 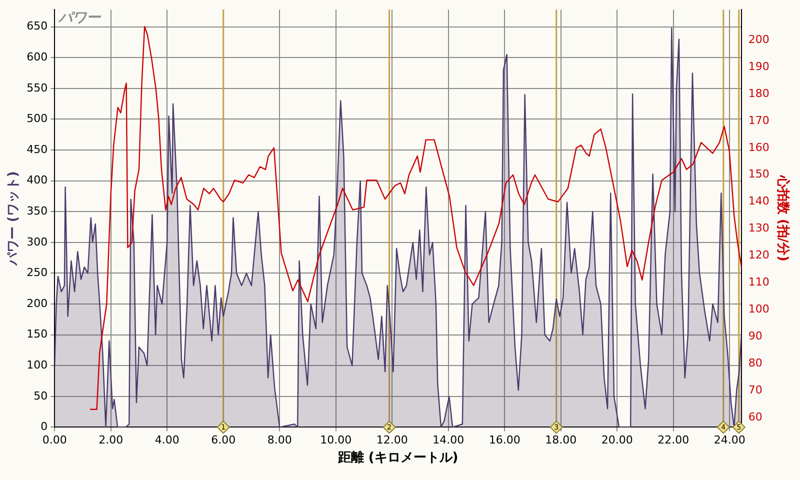 What do you see at coordinates (37, 334) in the screenshot?
I see `y-tick-label: 150` at bounding box center [37, 334].